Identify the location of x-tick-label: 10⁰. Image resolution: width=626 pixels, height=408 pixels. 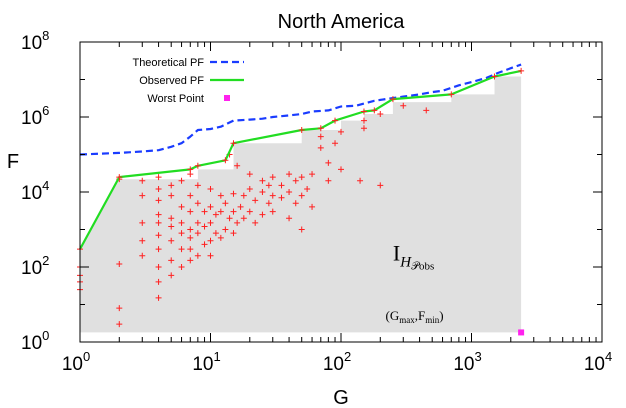
(76, 362).